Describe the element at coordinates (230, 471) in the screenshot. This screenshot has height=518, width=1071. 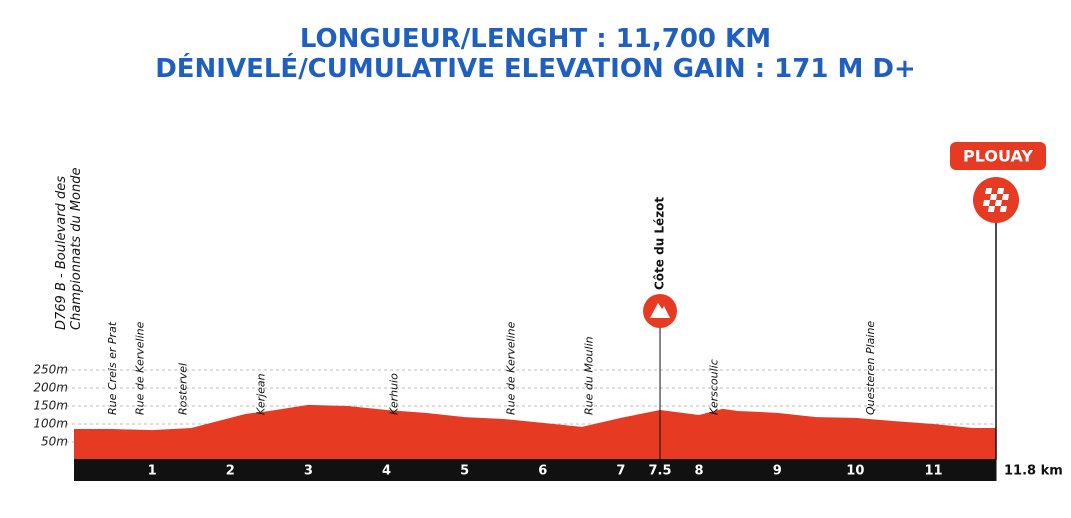
I see `x-tick-label: 2` at that location.